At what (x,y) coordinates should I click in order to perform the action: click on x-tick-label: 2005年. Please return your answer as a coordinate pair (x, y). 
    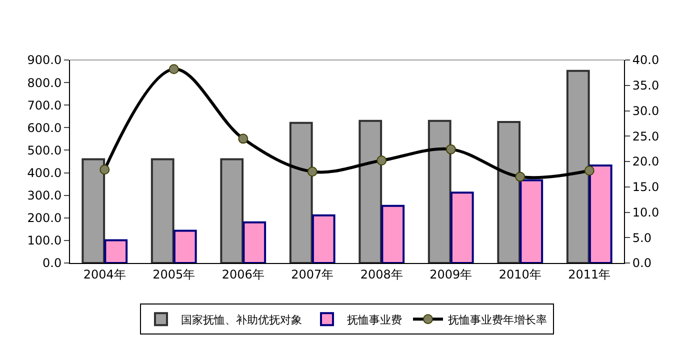
    Looking at the image, I should click on (174, 274).